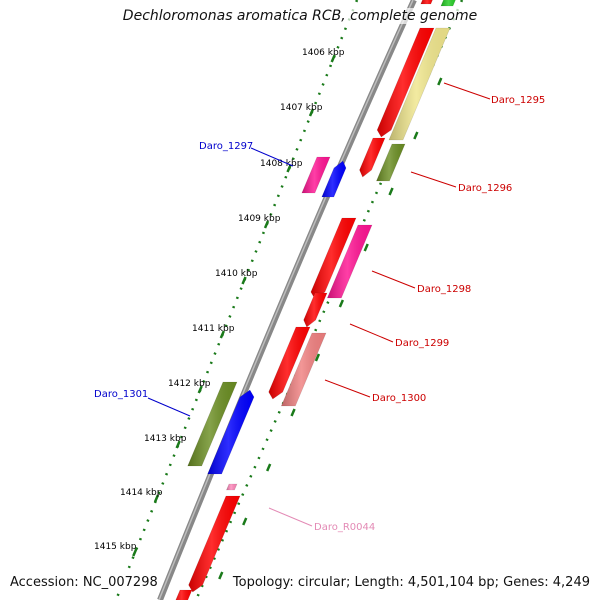  Describe the element at coordinates (518, 100) in the screenshot. I see `gene-label-daro-1295: Daro_1295` at that location.